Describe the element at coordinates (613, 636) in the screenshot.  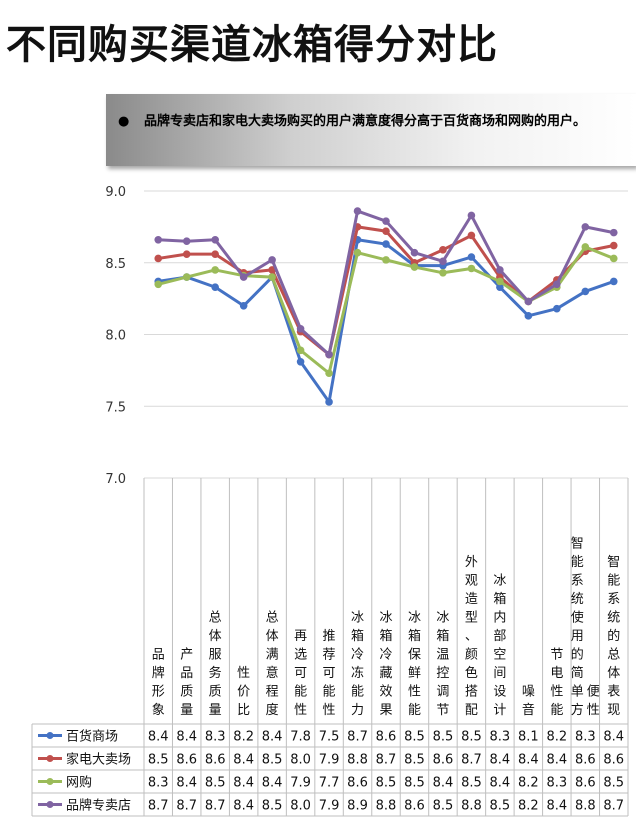
I see `x-category-label: 智能系统的总体表现` at that location.